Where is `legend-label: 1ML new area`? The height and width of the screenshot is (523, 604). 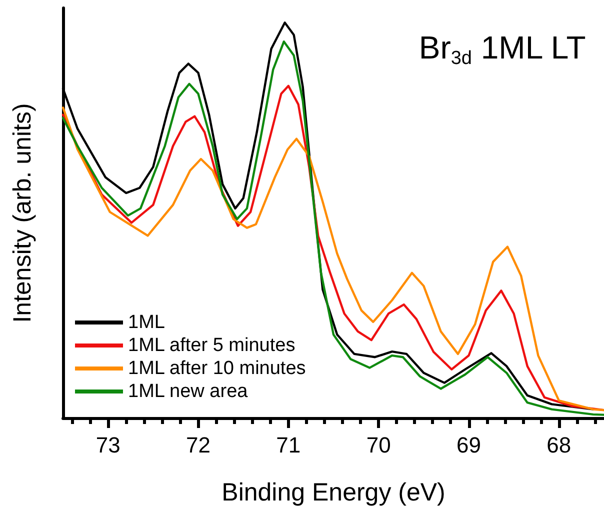
legend-label: 1ML new area is located at coordinates (188, 391).